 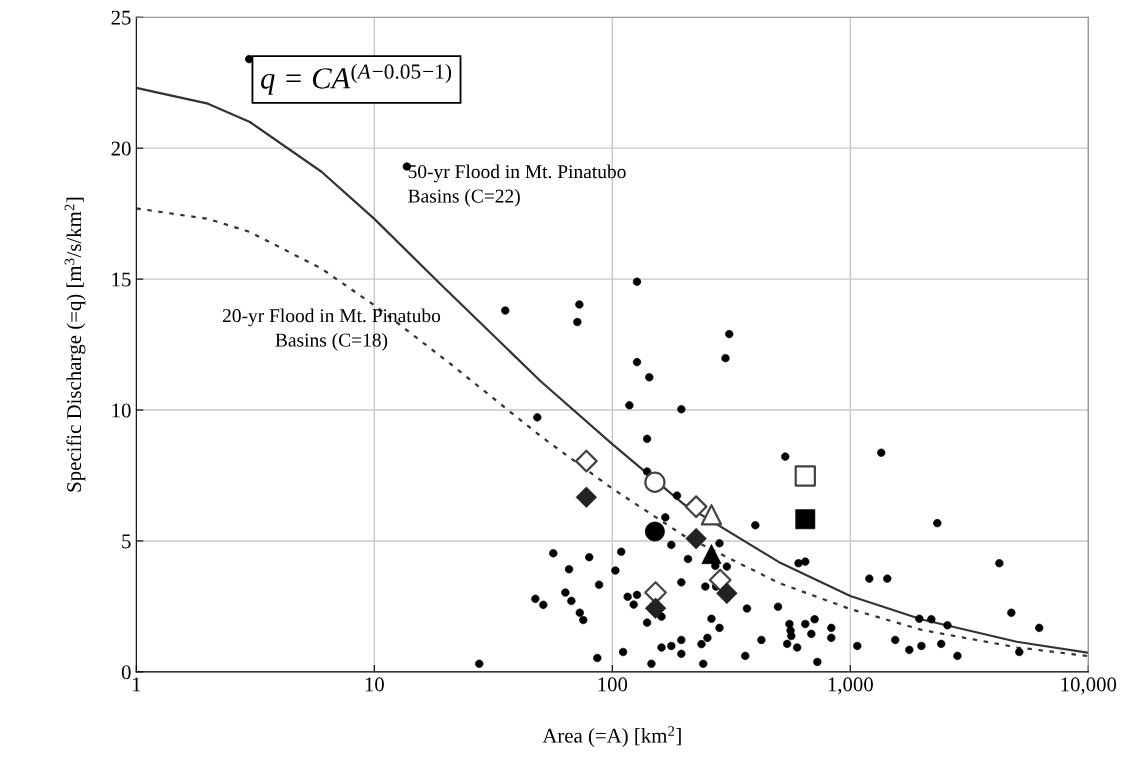 I want to click on x-tick-label: 100, so click(x=613, y=684).